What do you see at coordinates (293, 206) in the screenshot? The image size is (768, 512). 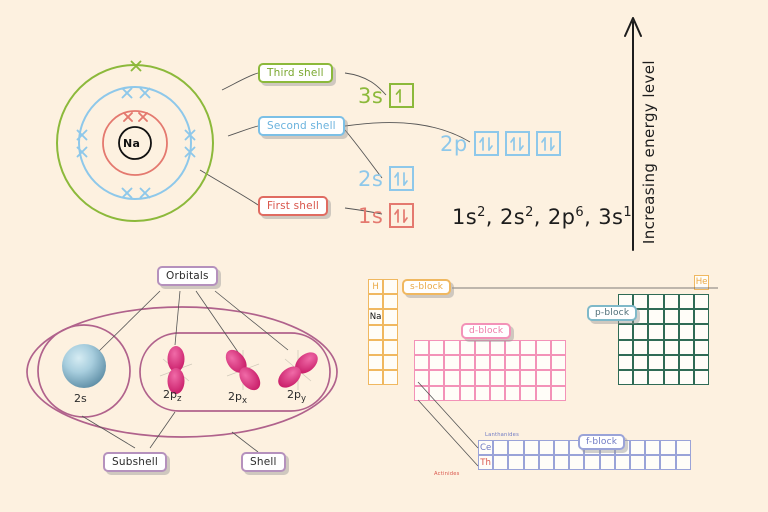 I see `callout-first-shell: First shell` at bounding box center [293, 206].